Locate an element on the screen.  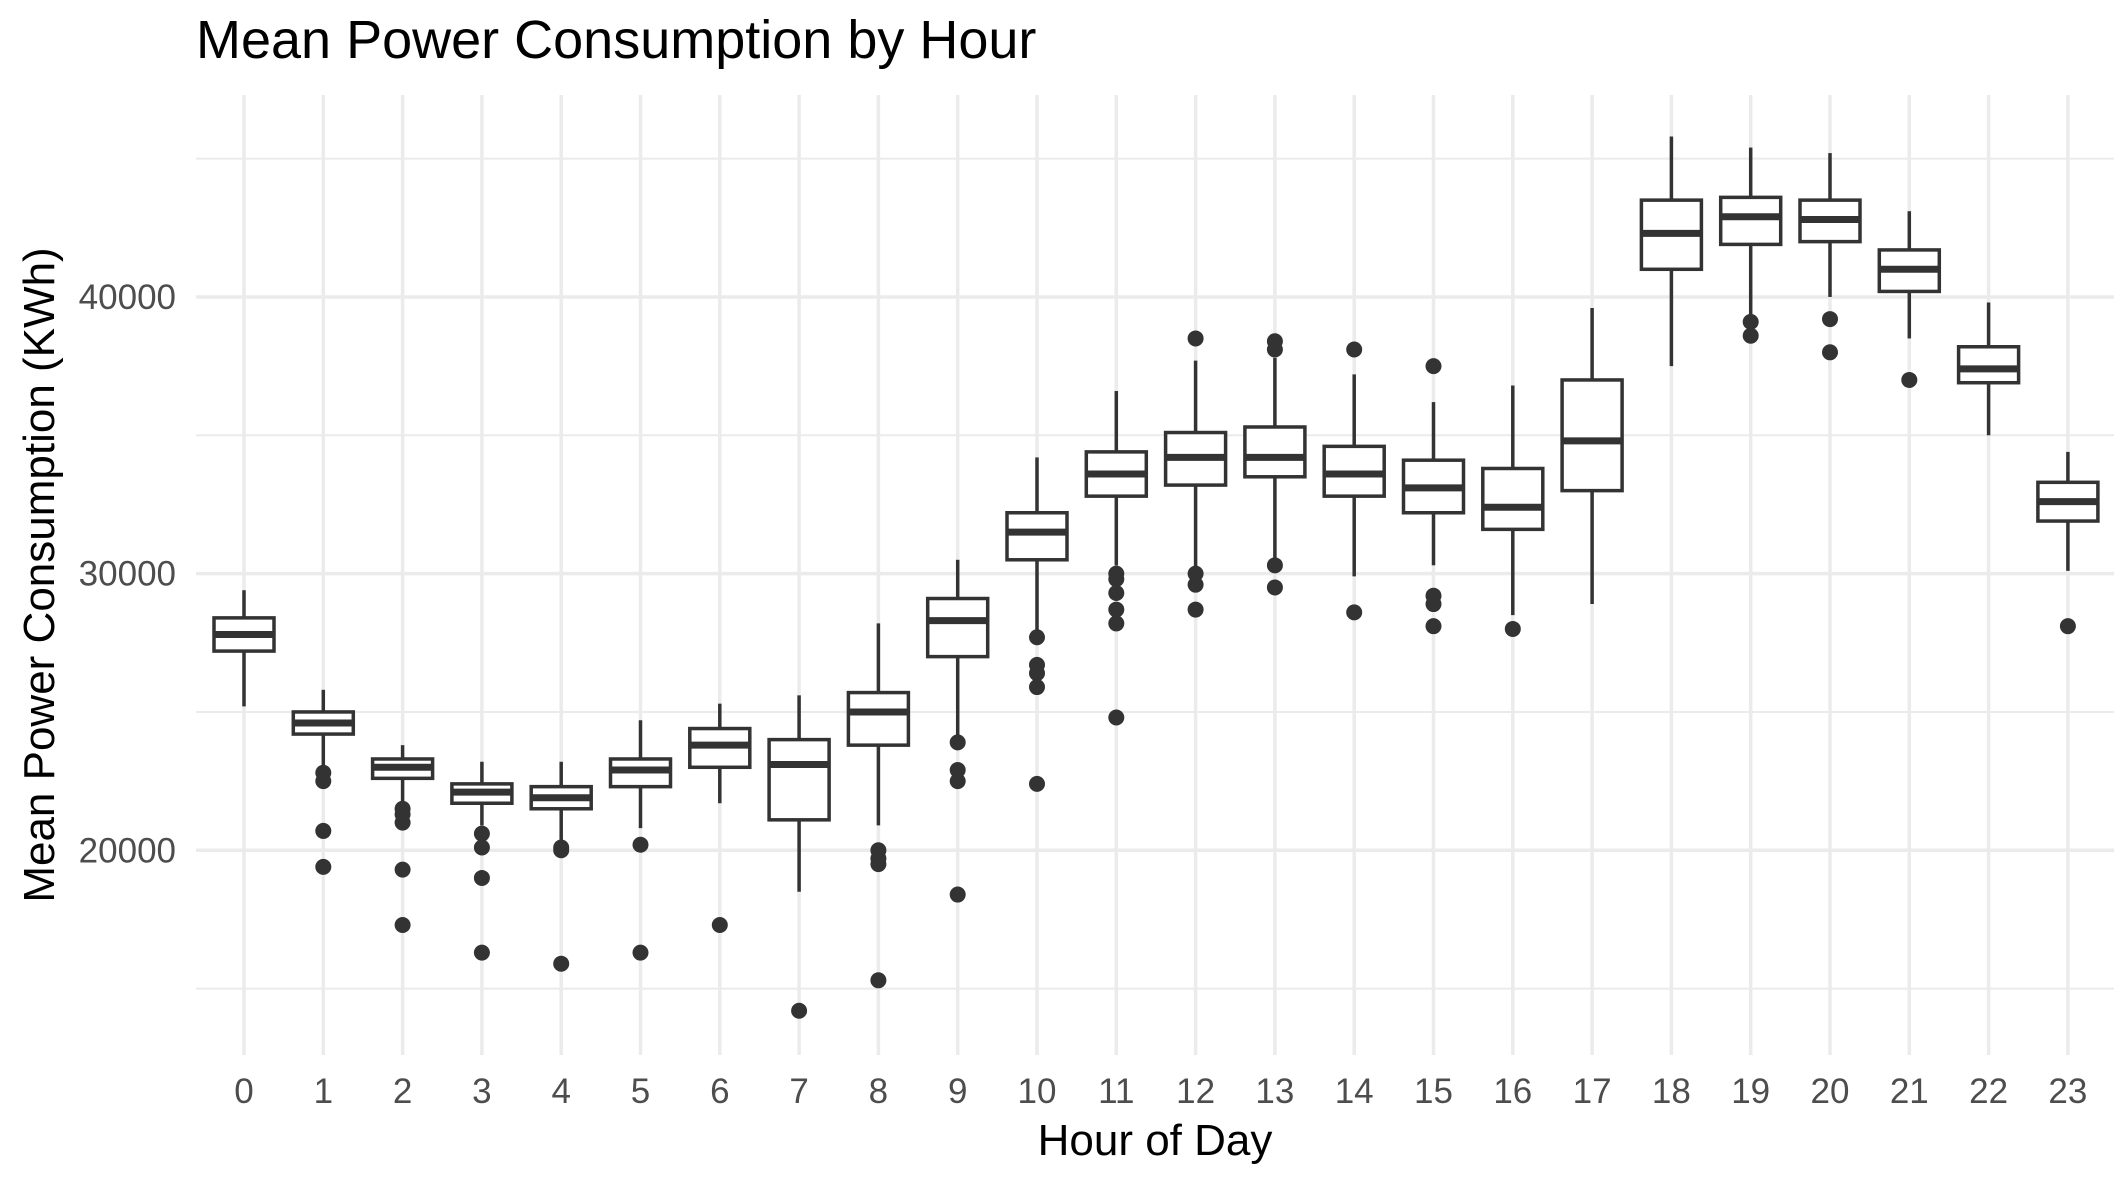
x-tick-label: 9 is located at coordinates (957, 1091).